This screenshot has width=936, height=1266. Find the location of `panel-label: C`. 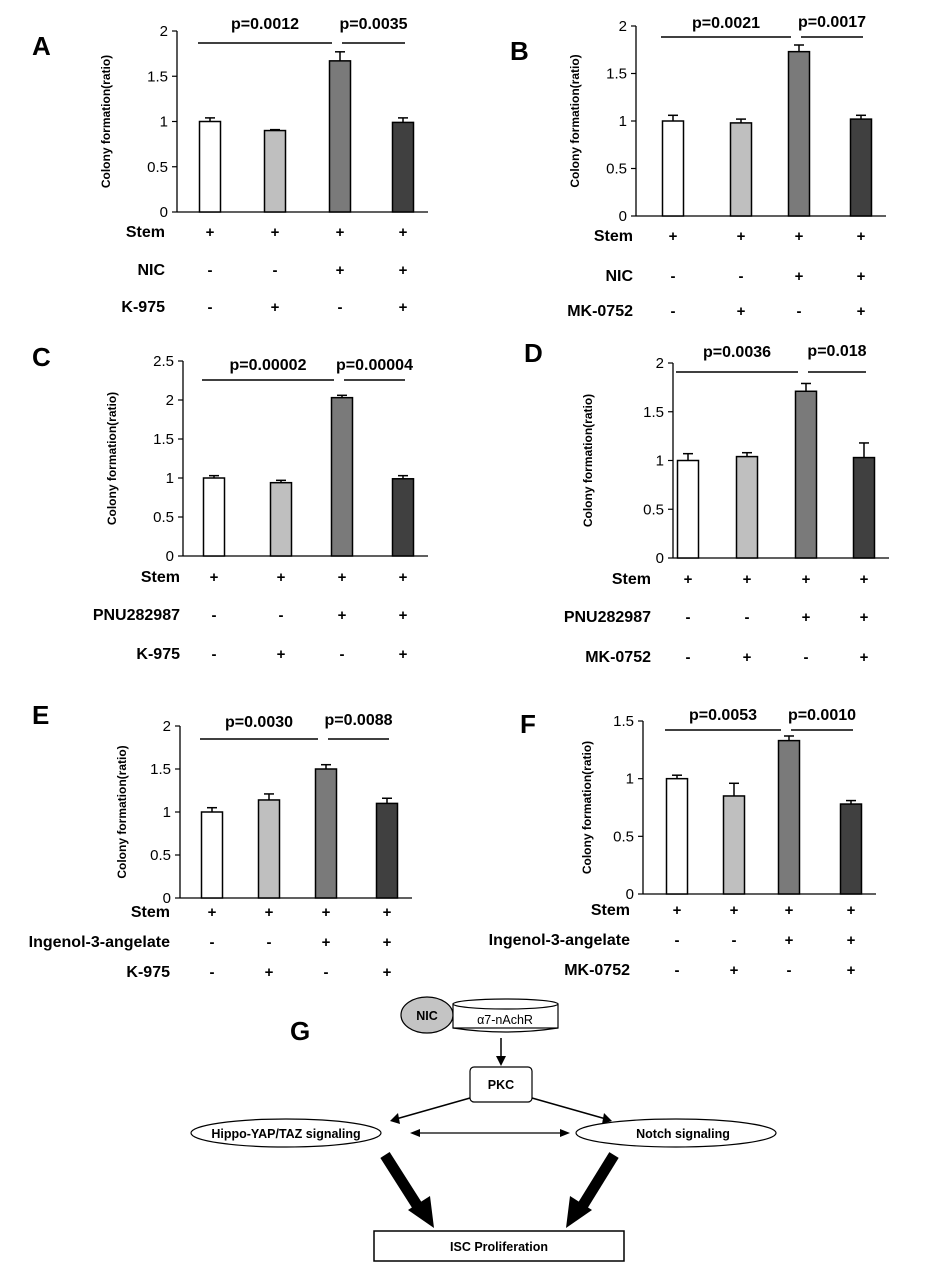

panel-label: C is located at coordinates (41, 357).